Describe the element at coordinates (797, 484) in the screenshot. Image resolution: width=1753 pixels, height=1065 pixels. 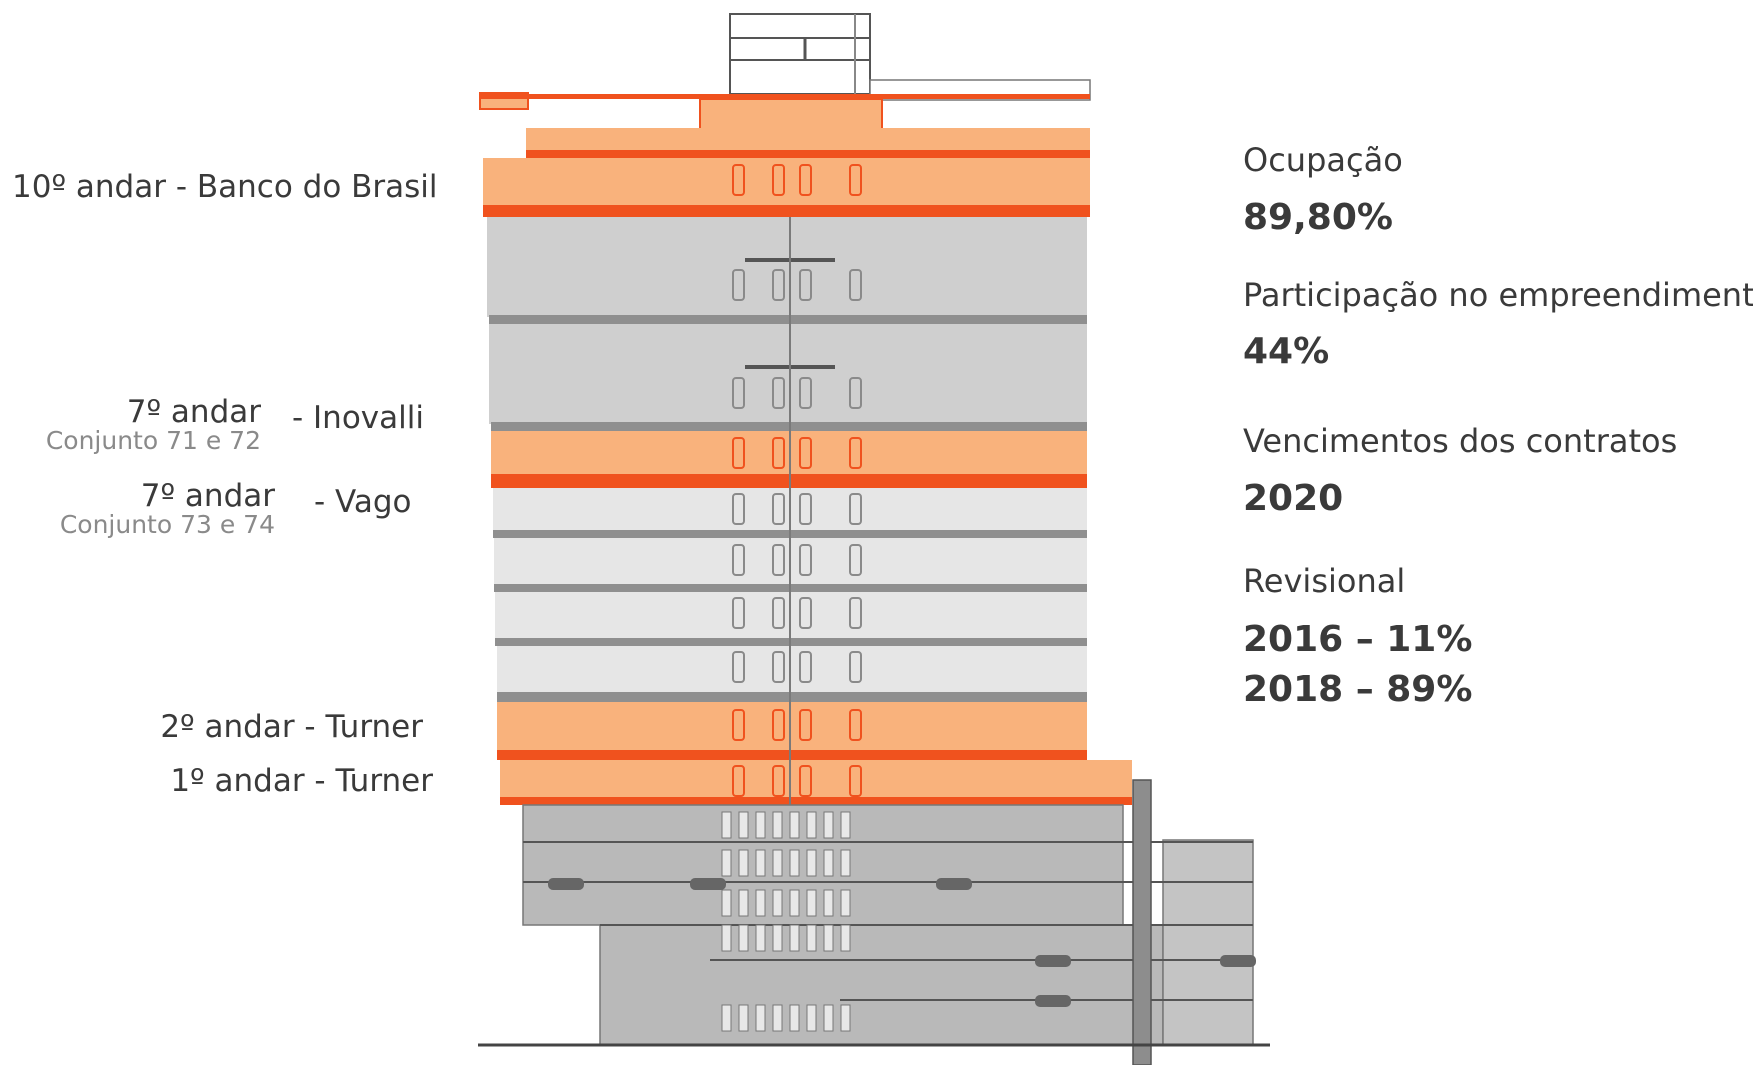
I see `window-columns` at that location.